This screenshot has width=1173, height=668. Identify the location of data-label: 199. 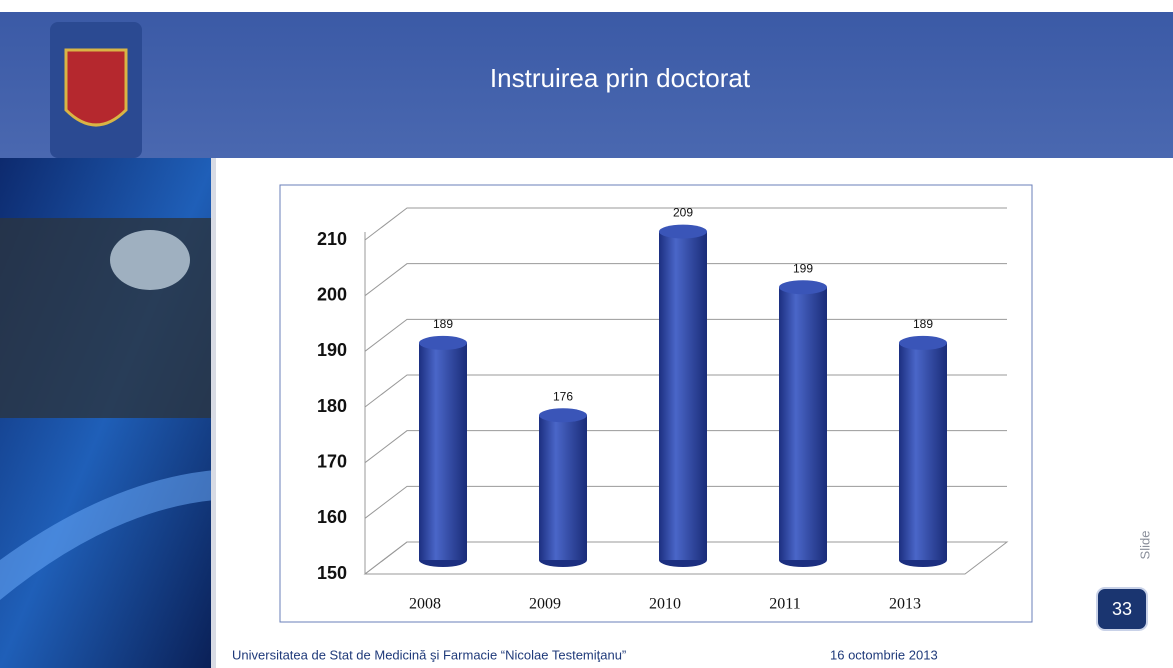
(803, 268).